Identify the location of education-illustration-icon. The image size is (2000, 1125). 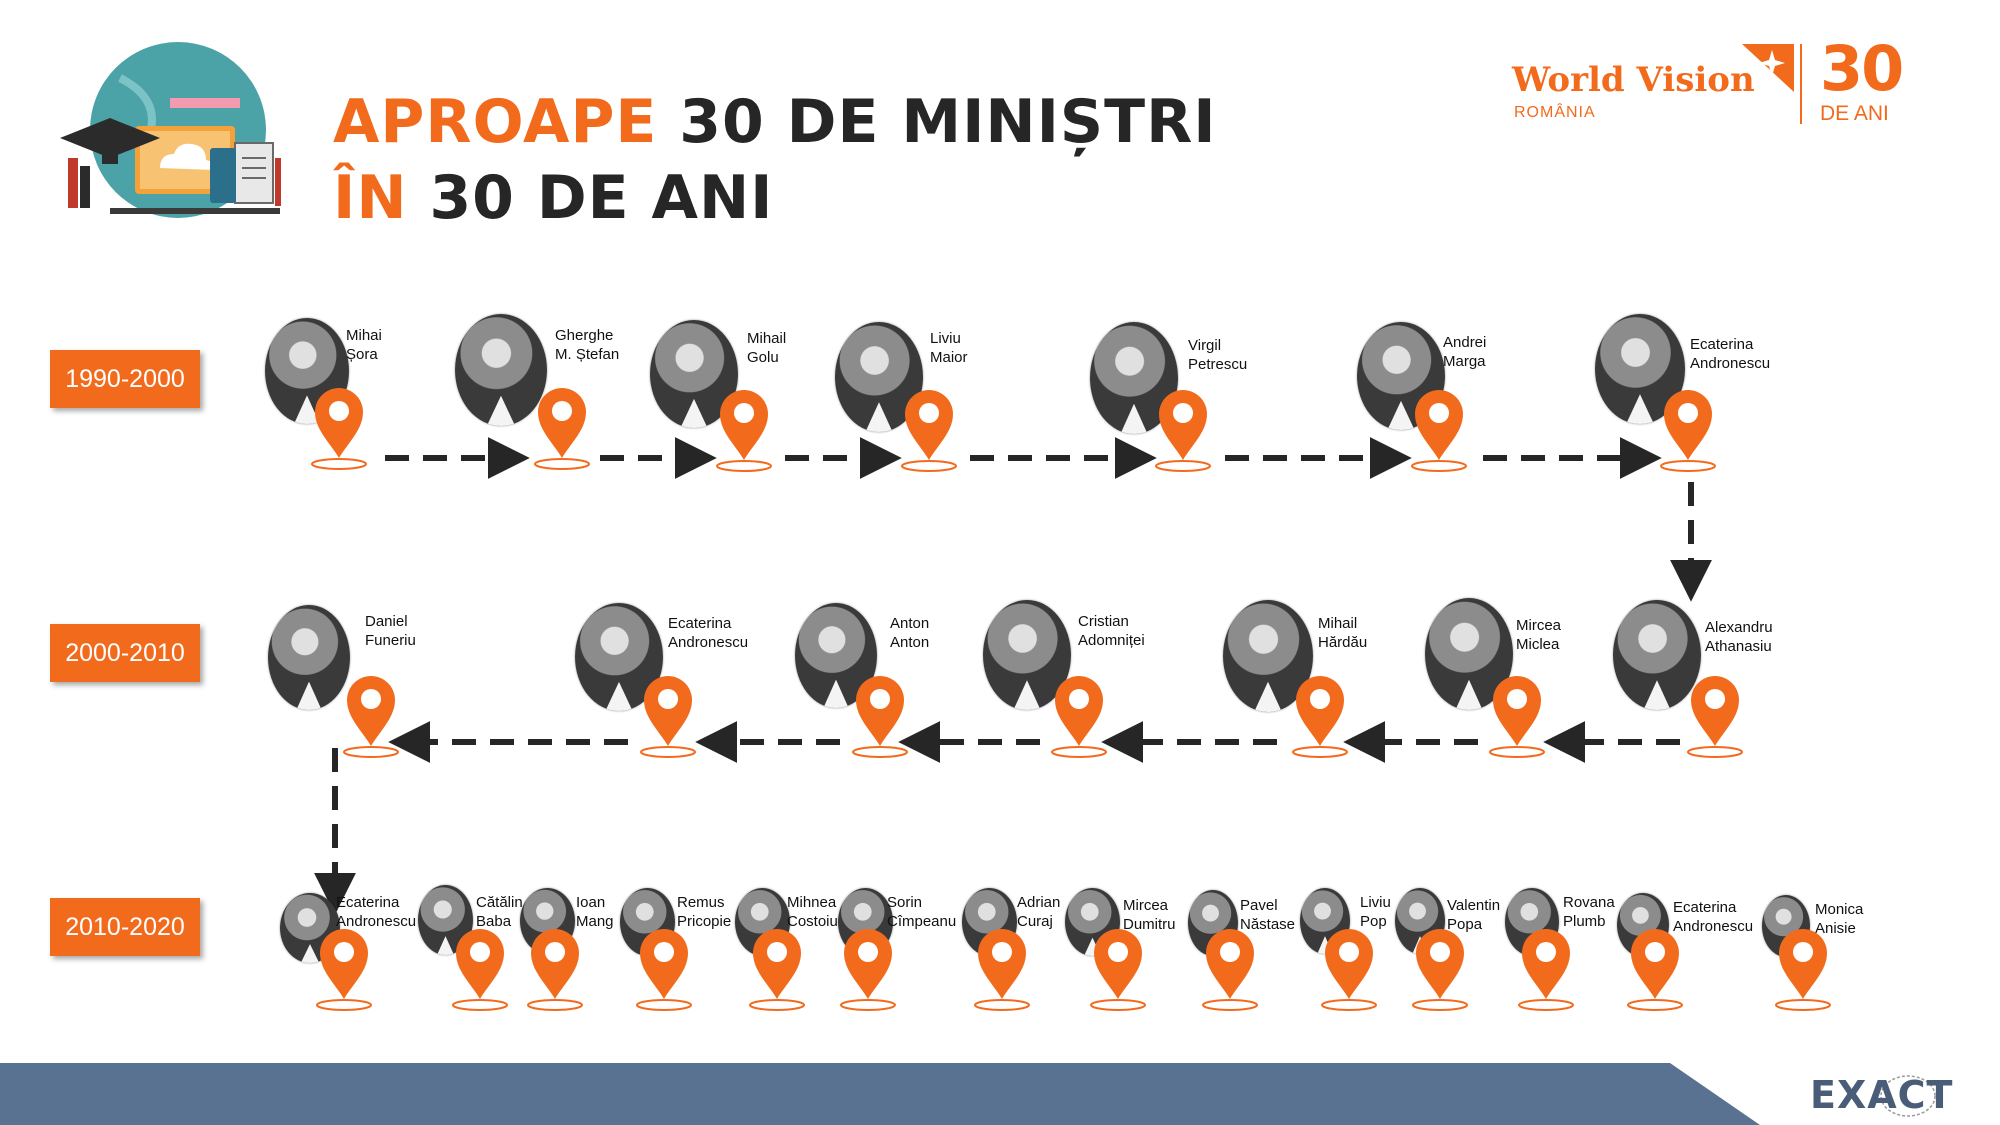
(167, 130).